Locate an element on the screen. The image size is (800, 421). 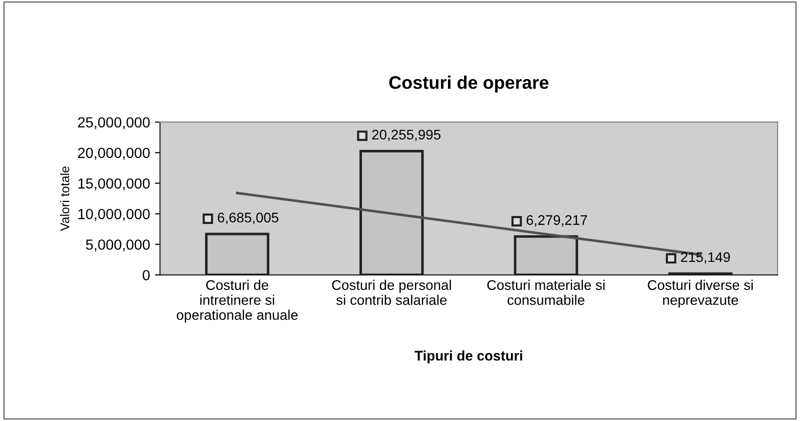
y-tick-label: 20,000,000 is located at coordinates (114, 154).